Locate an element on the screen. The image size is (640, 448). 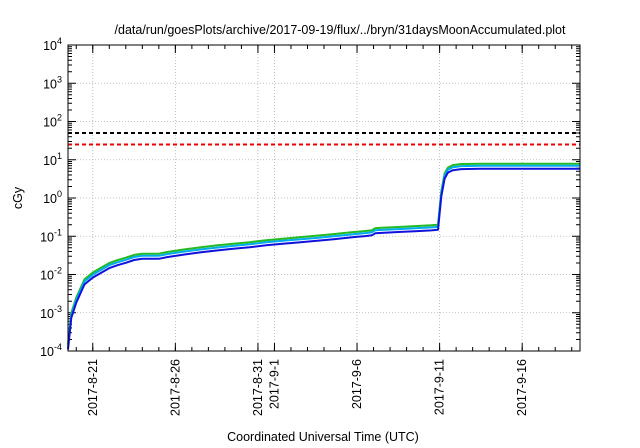
y-tick-label: 10⁻³ is located at coordinates (51, 312).